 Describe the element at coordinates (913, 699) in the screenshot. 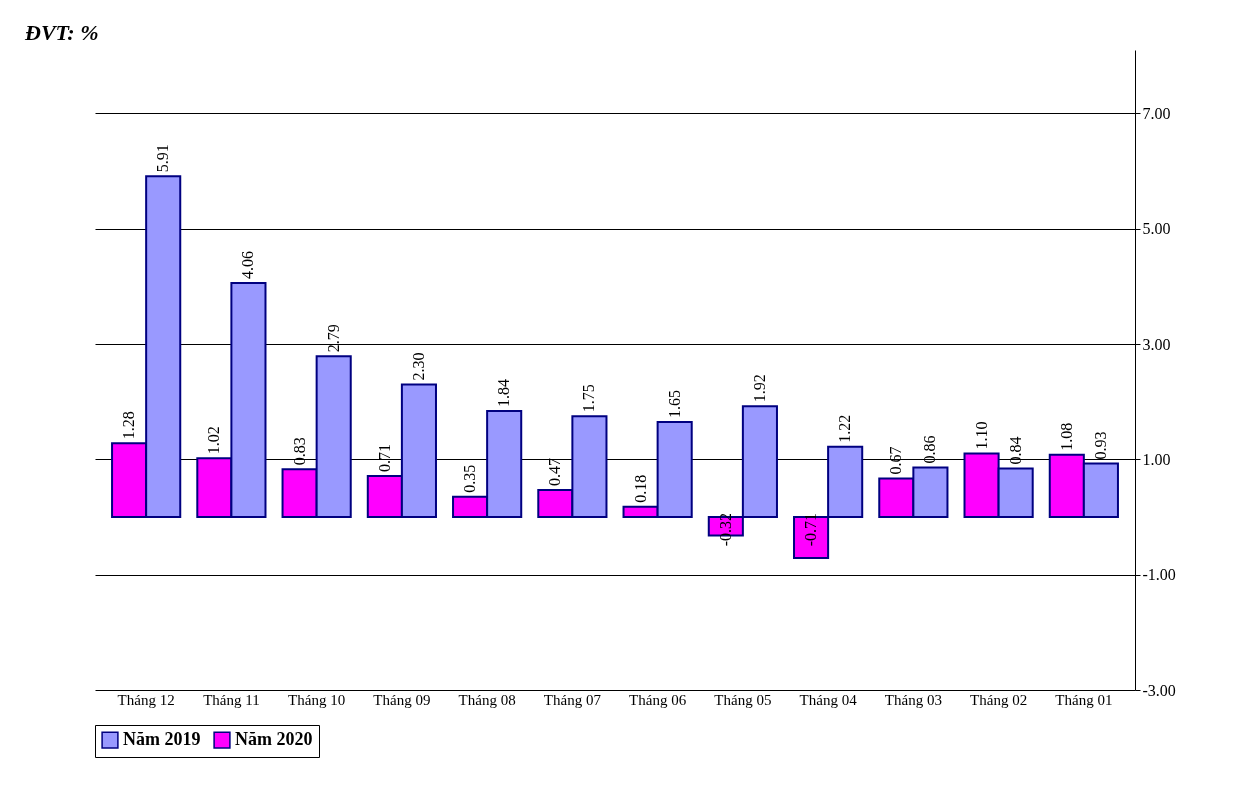

I see `x-tick-label: Tháng 03` at that location.